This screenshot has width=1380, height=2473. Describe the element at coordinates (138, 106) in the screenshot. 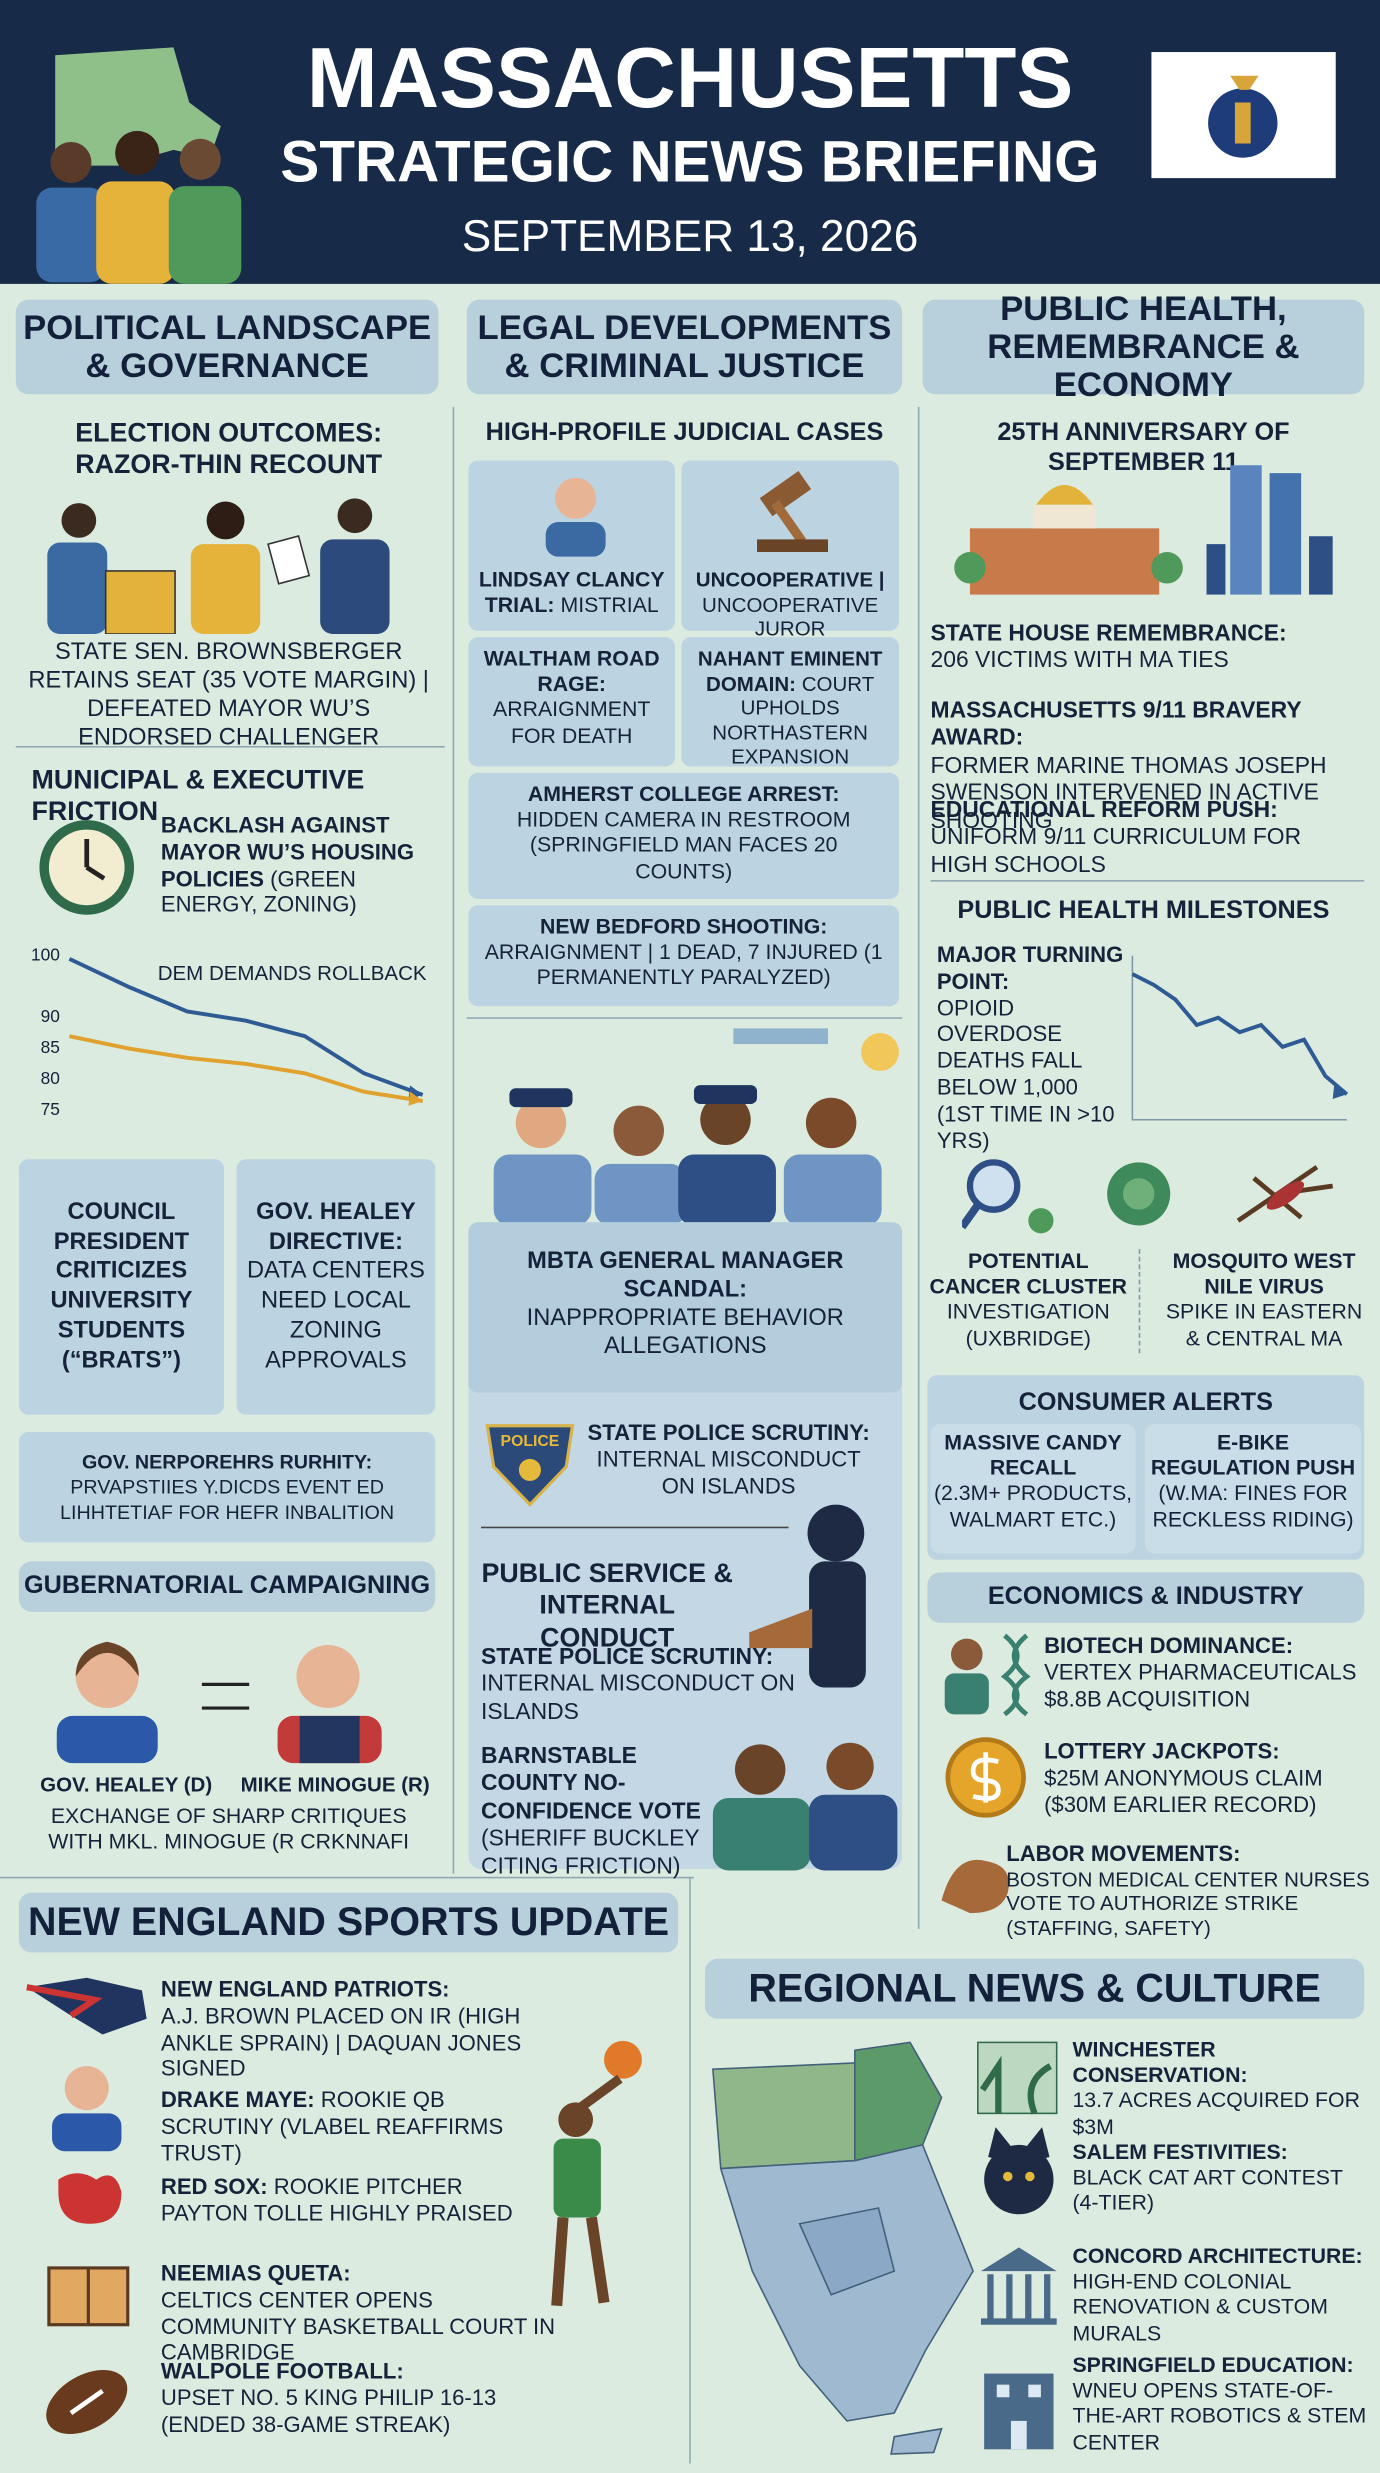

I see `state-shape` at that location.